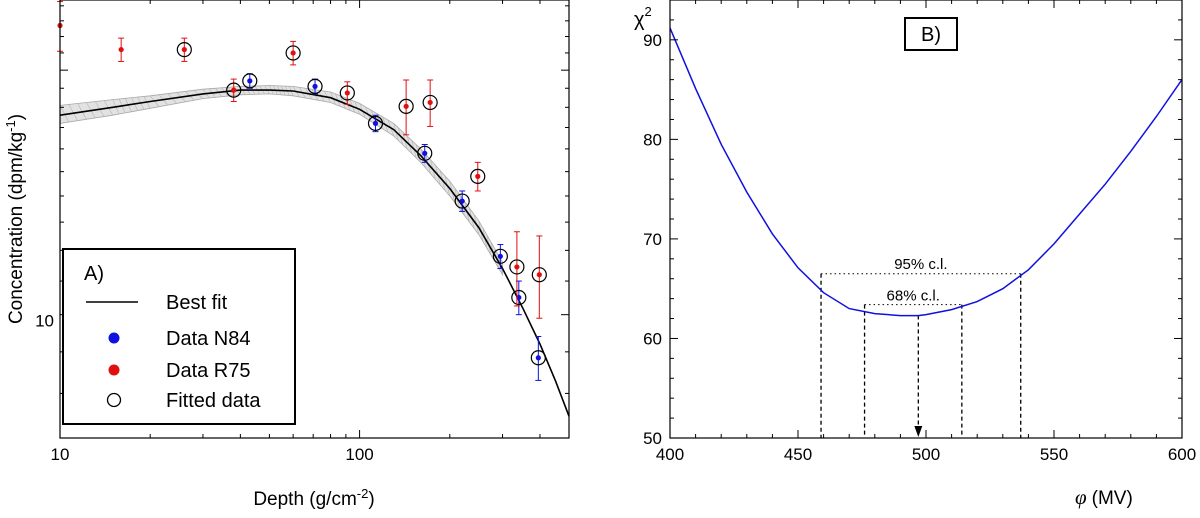  What do you see at coordinates (60, 454) in the screenshot?
I see `x-tick-label: 10` at bounding box center [60, 454].